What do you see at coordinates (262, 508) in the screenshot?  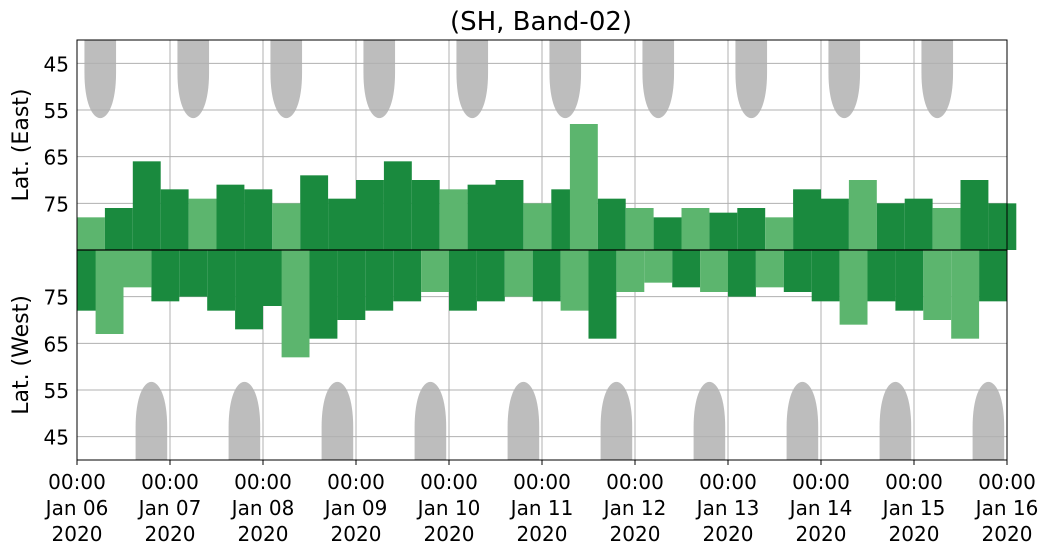 I see `x-tick-label: Jan 08` at bounding box center [262, 508].